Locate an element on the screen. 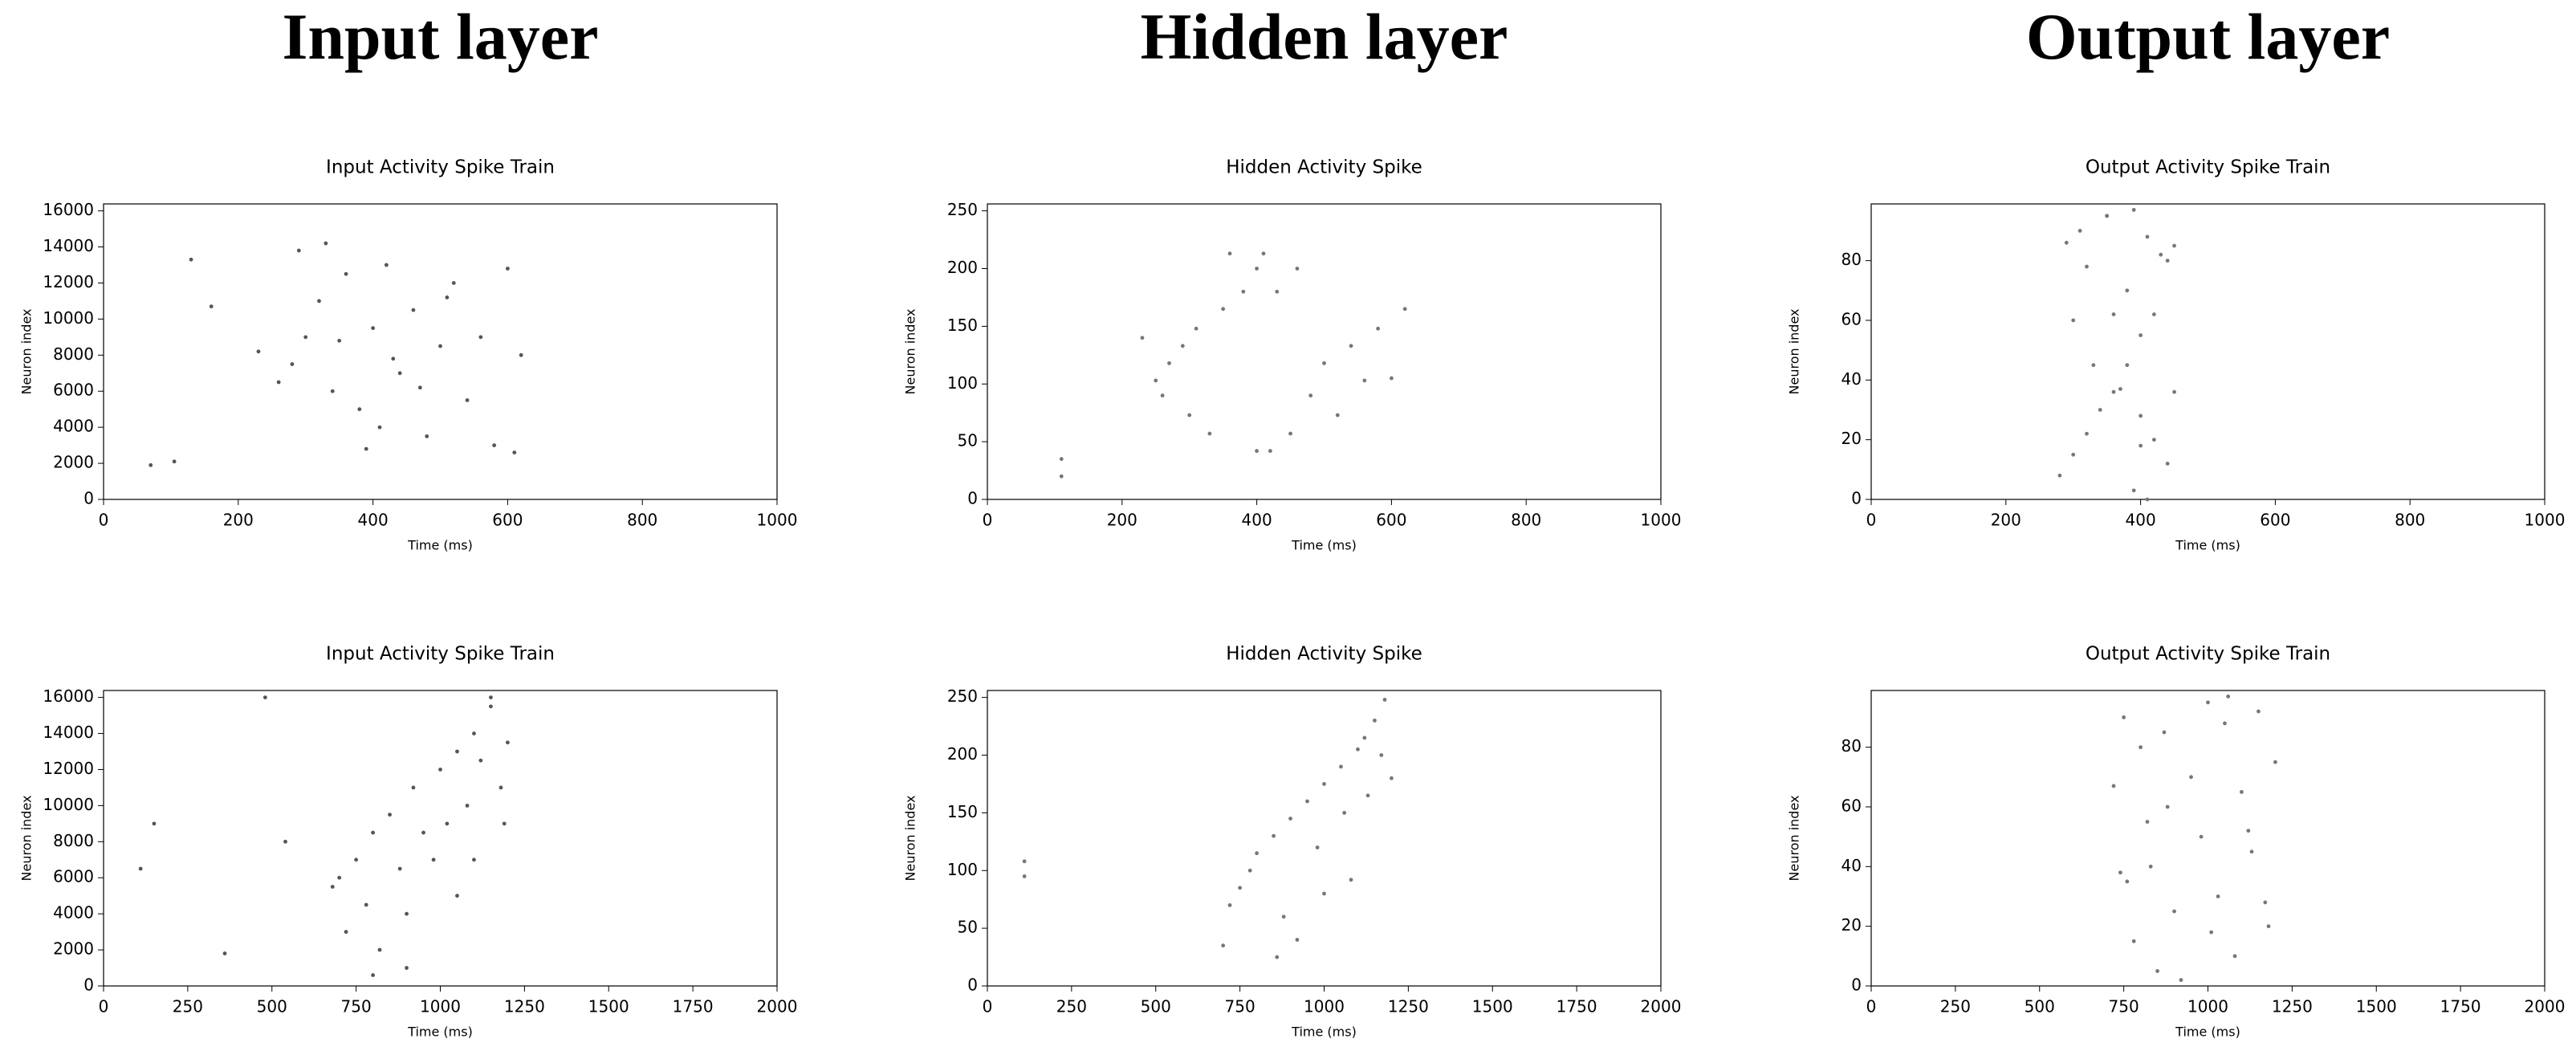 The width and height of the screenshot is (2576, 1055). y-tick-label: 16000 is located at coordinates (68, 210).